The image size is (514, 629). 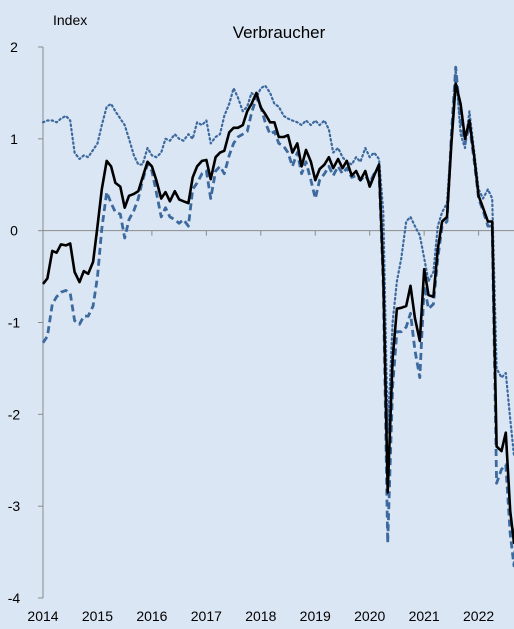 I want to click on y-tick-label: -4, so click(x=14, y=598).